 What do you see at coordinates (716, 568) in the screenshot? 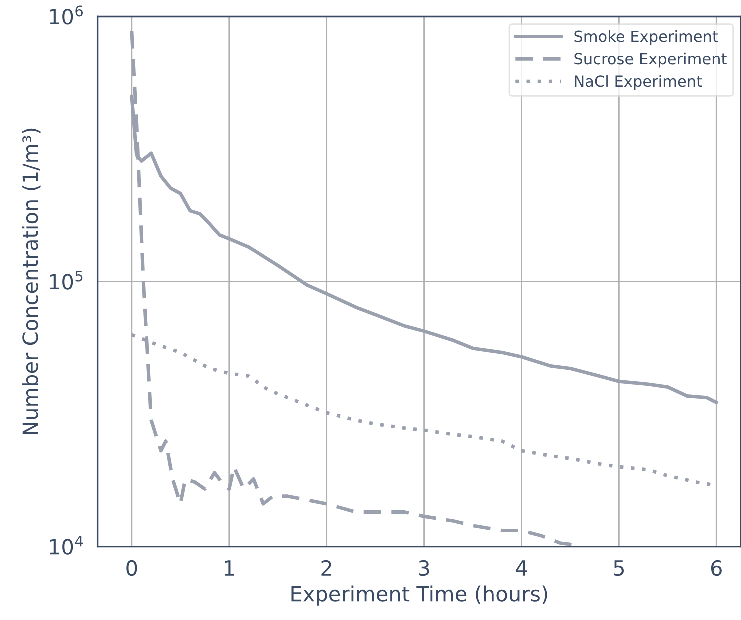
I see `x-tick-label: 6` at bounding box center [716, 568].